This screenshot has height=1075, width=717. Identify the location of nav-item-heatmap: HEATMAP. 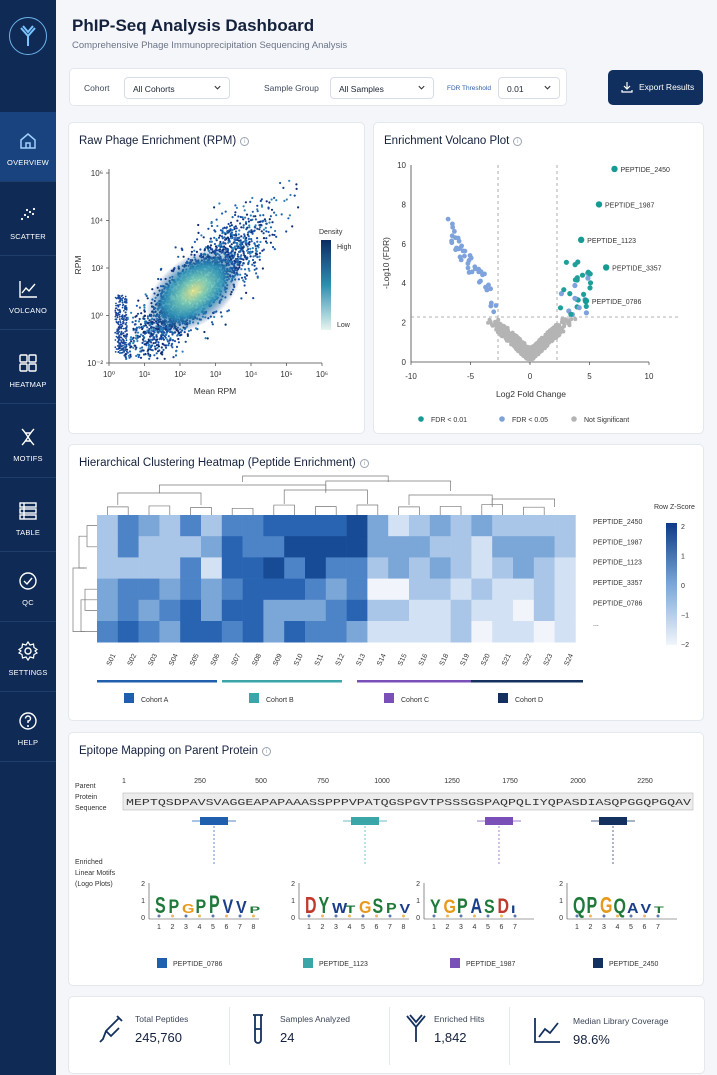
(28, 369).